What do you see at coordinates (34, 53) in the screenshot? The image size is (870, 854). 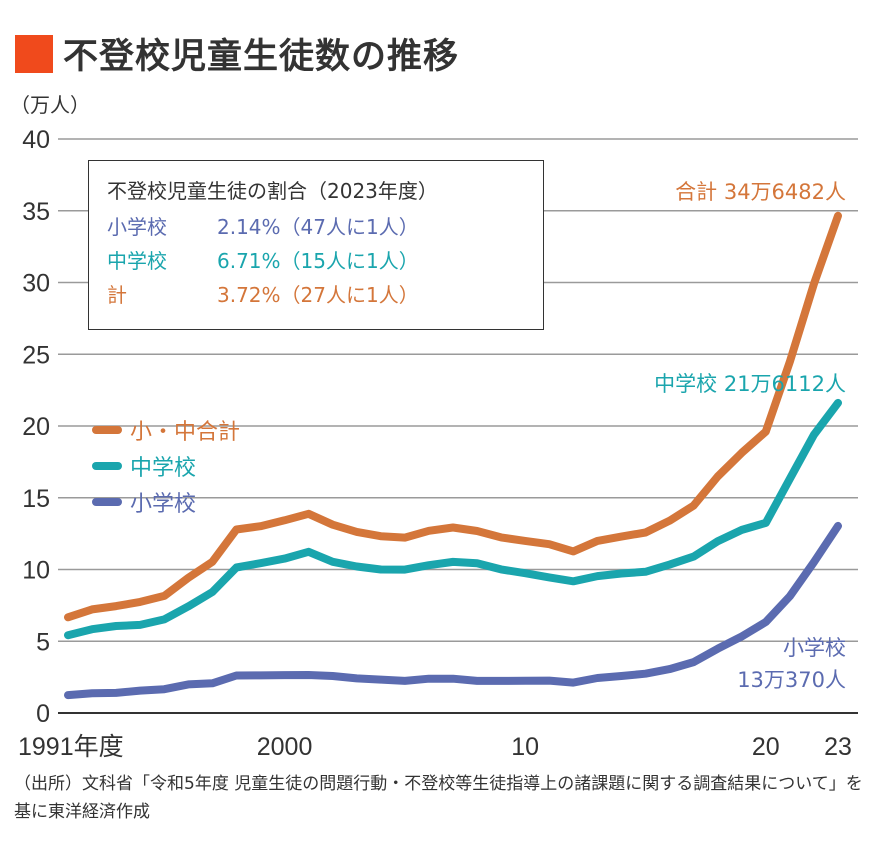 I see `title-accent-square` at bounding box center [34, 53].